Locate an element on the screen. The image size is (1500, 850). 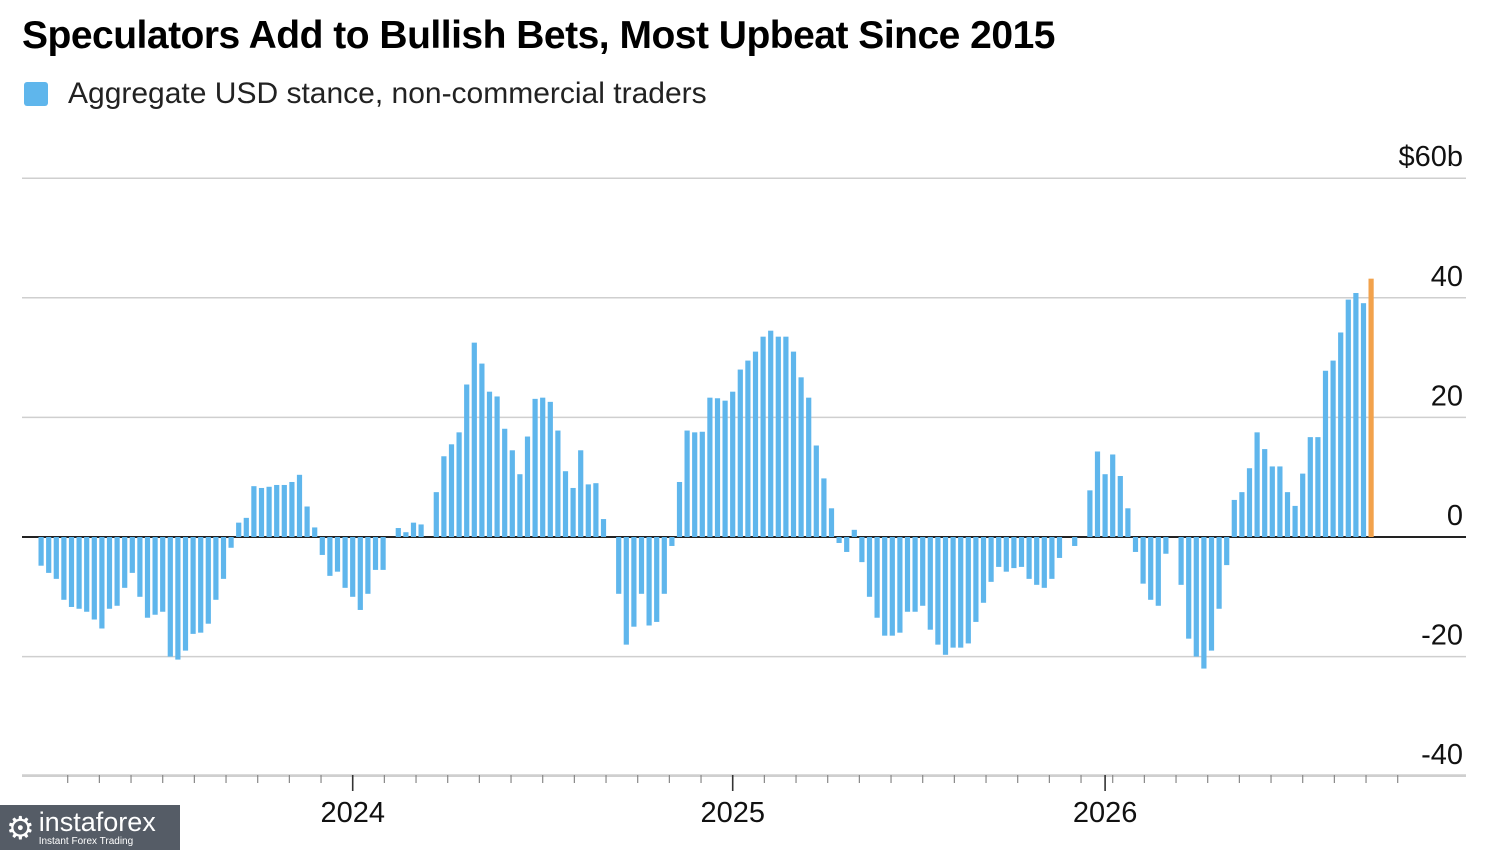
watermark-brand: instaforex is located at coordinates (97, 821).